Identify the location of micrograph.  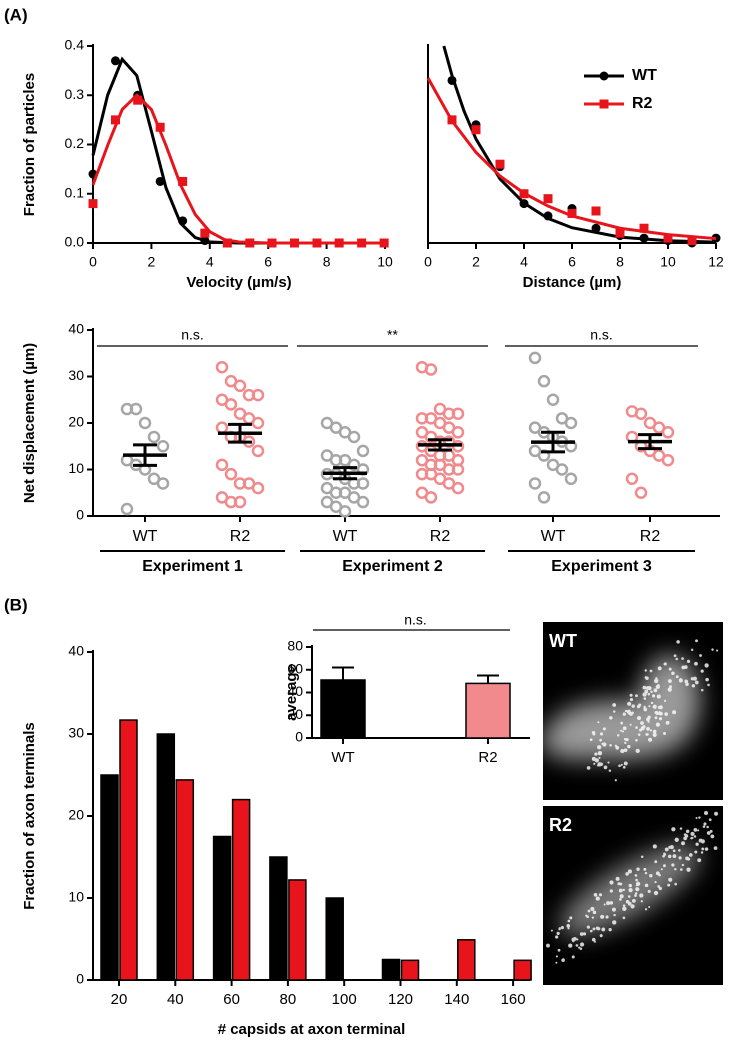
(633, 895).